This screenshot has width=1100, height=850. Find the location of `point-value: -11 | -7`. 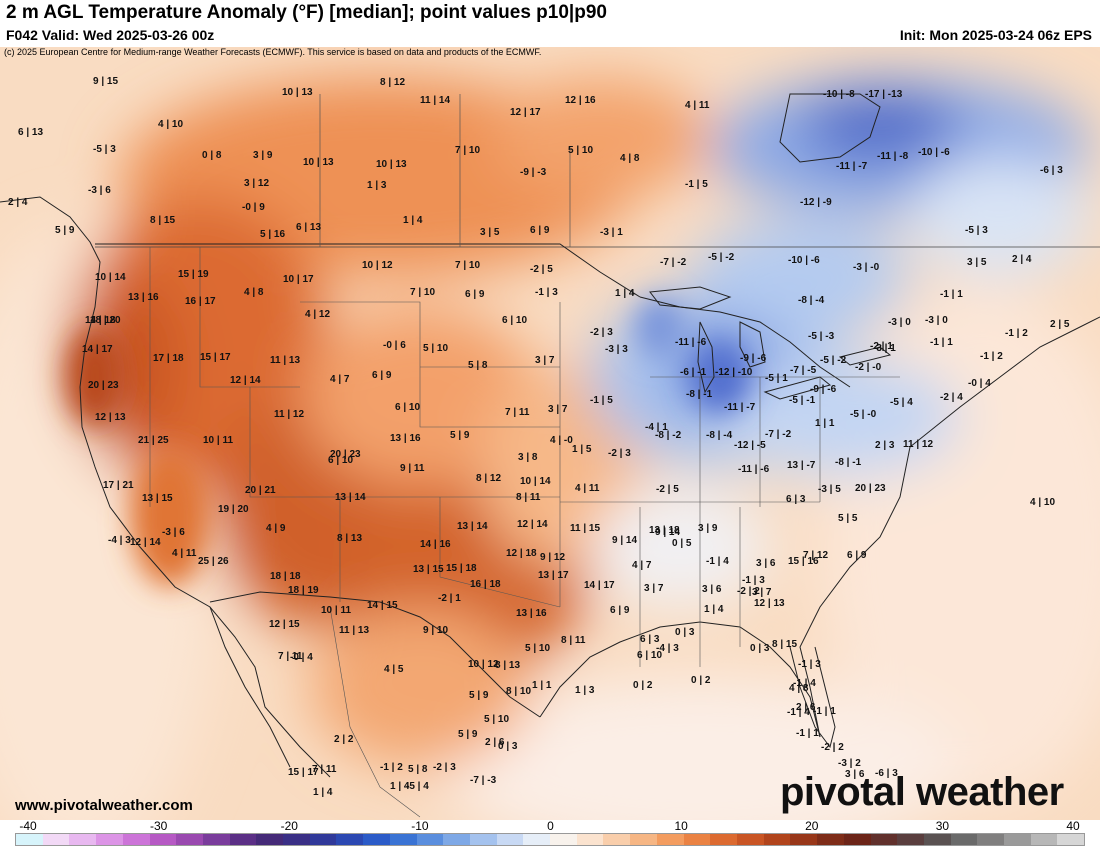

point-value: -11 | -7 is located at coordinates (852, 166).